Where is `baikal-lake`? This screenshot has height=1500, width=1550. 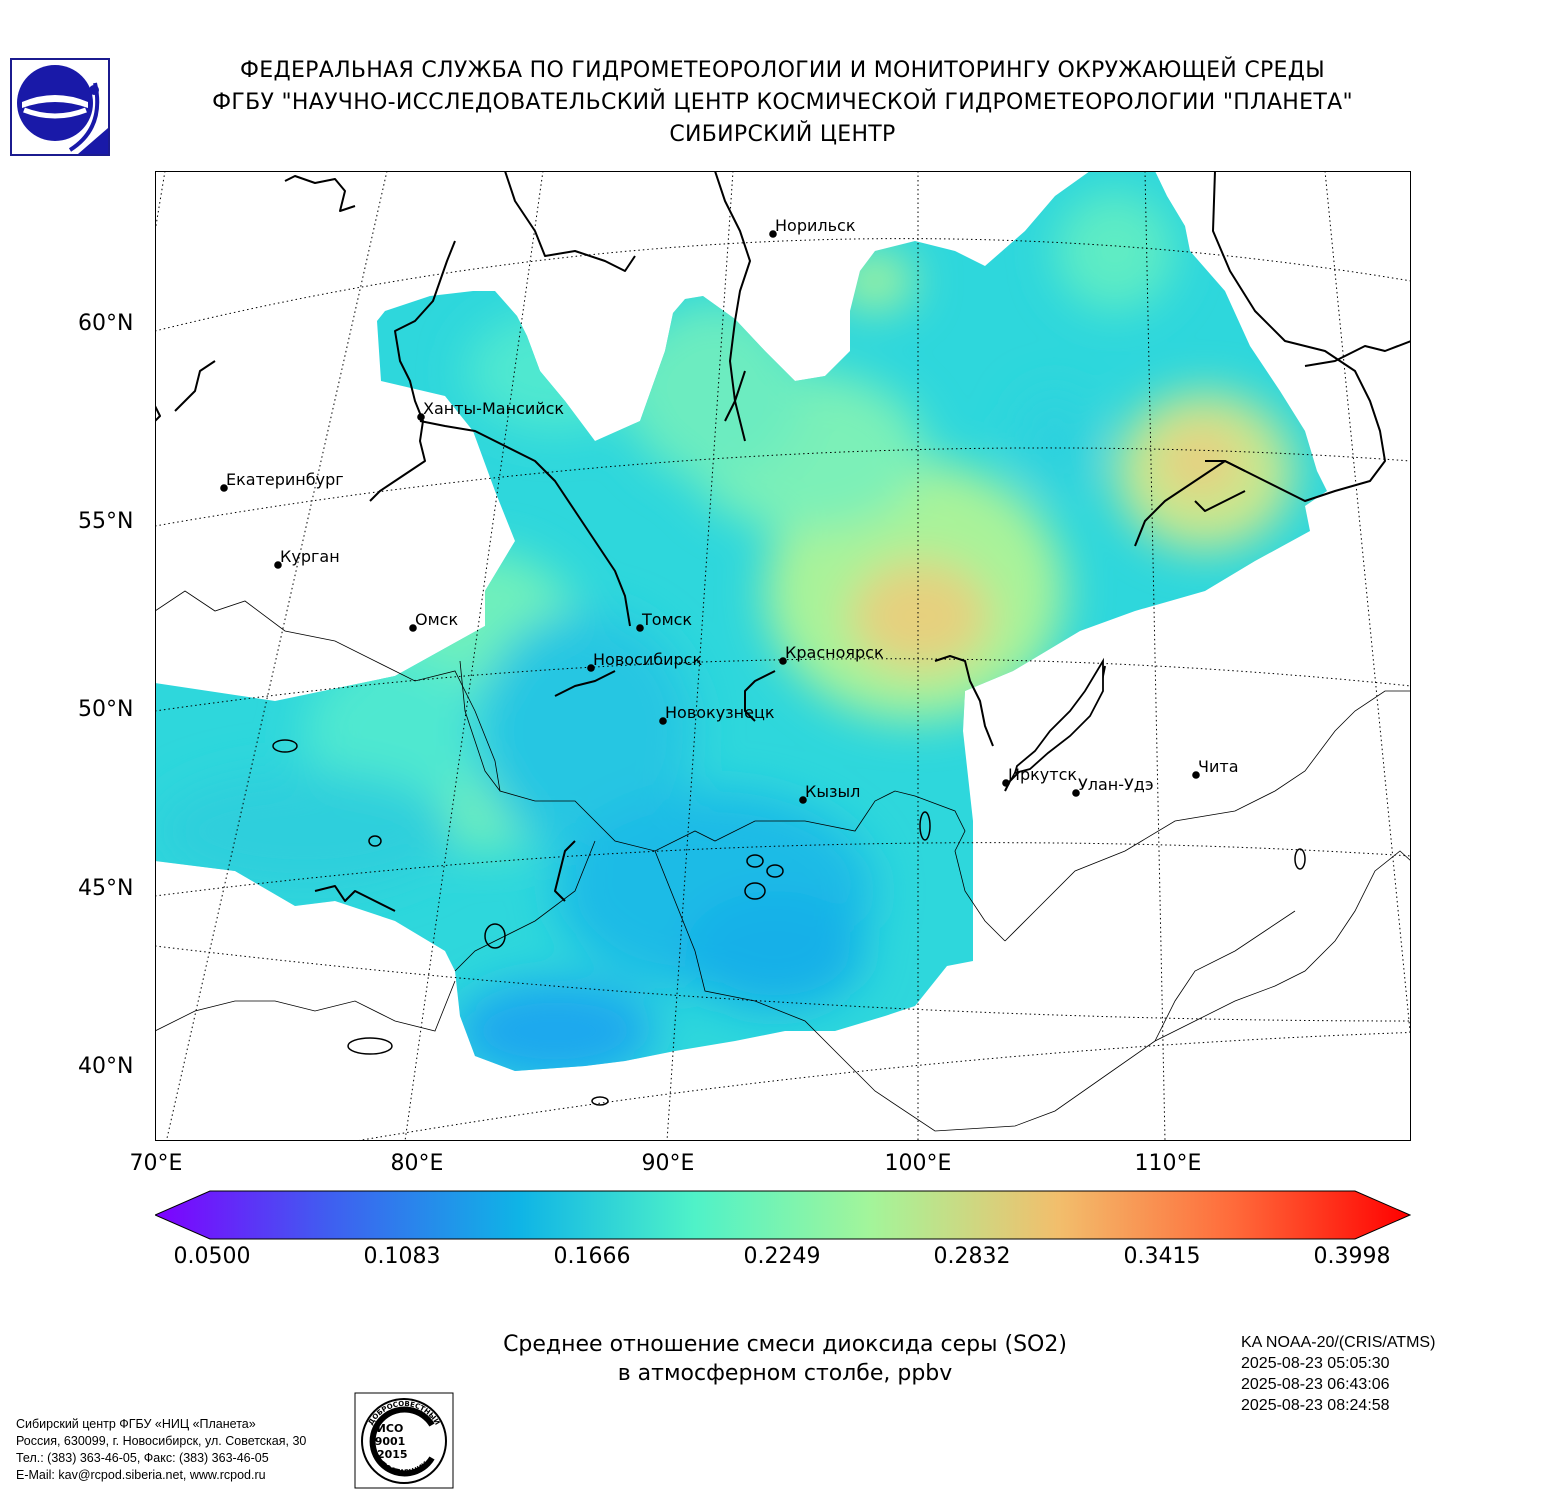
baikal-lake is located at coordinates (1058, 716).